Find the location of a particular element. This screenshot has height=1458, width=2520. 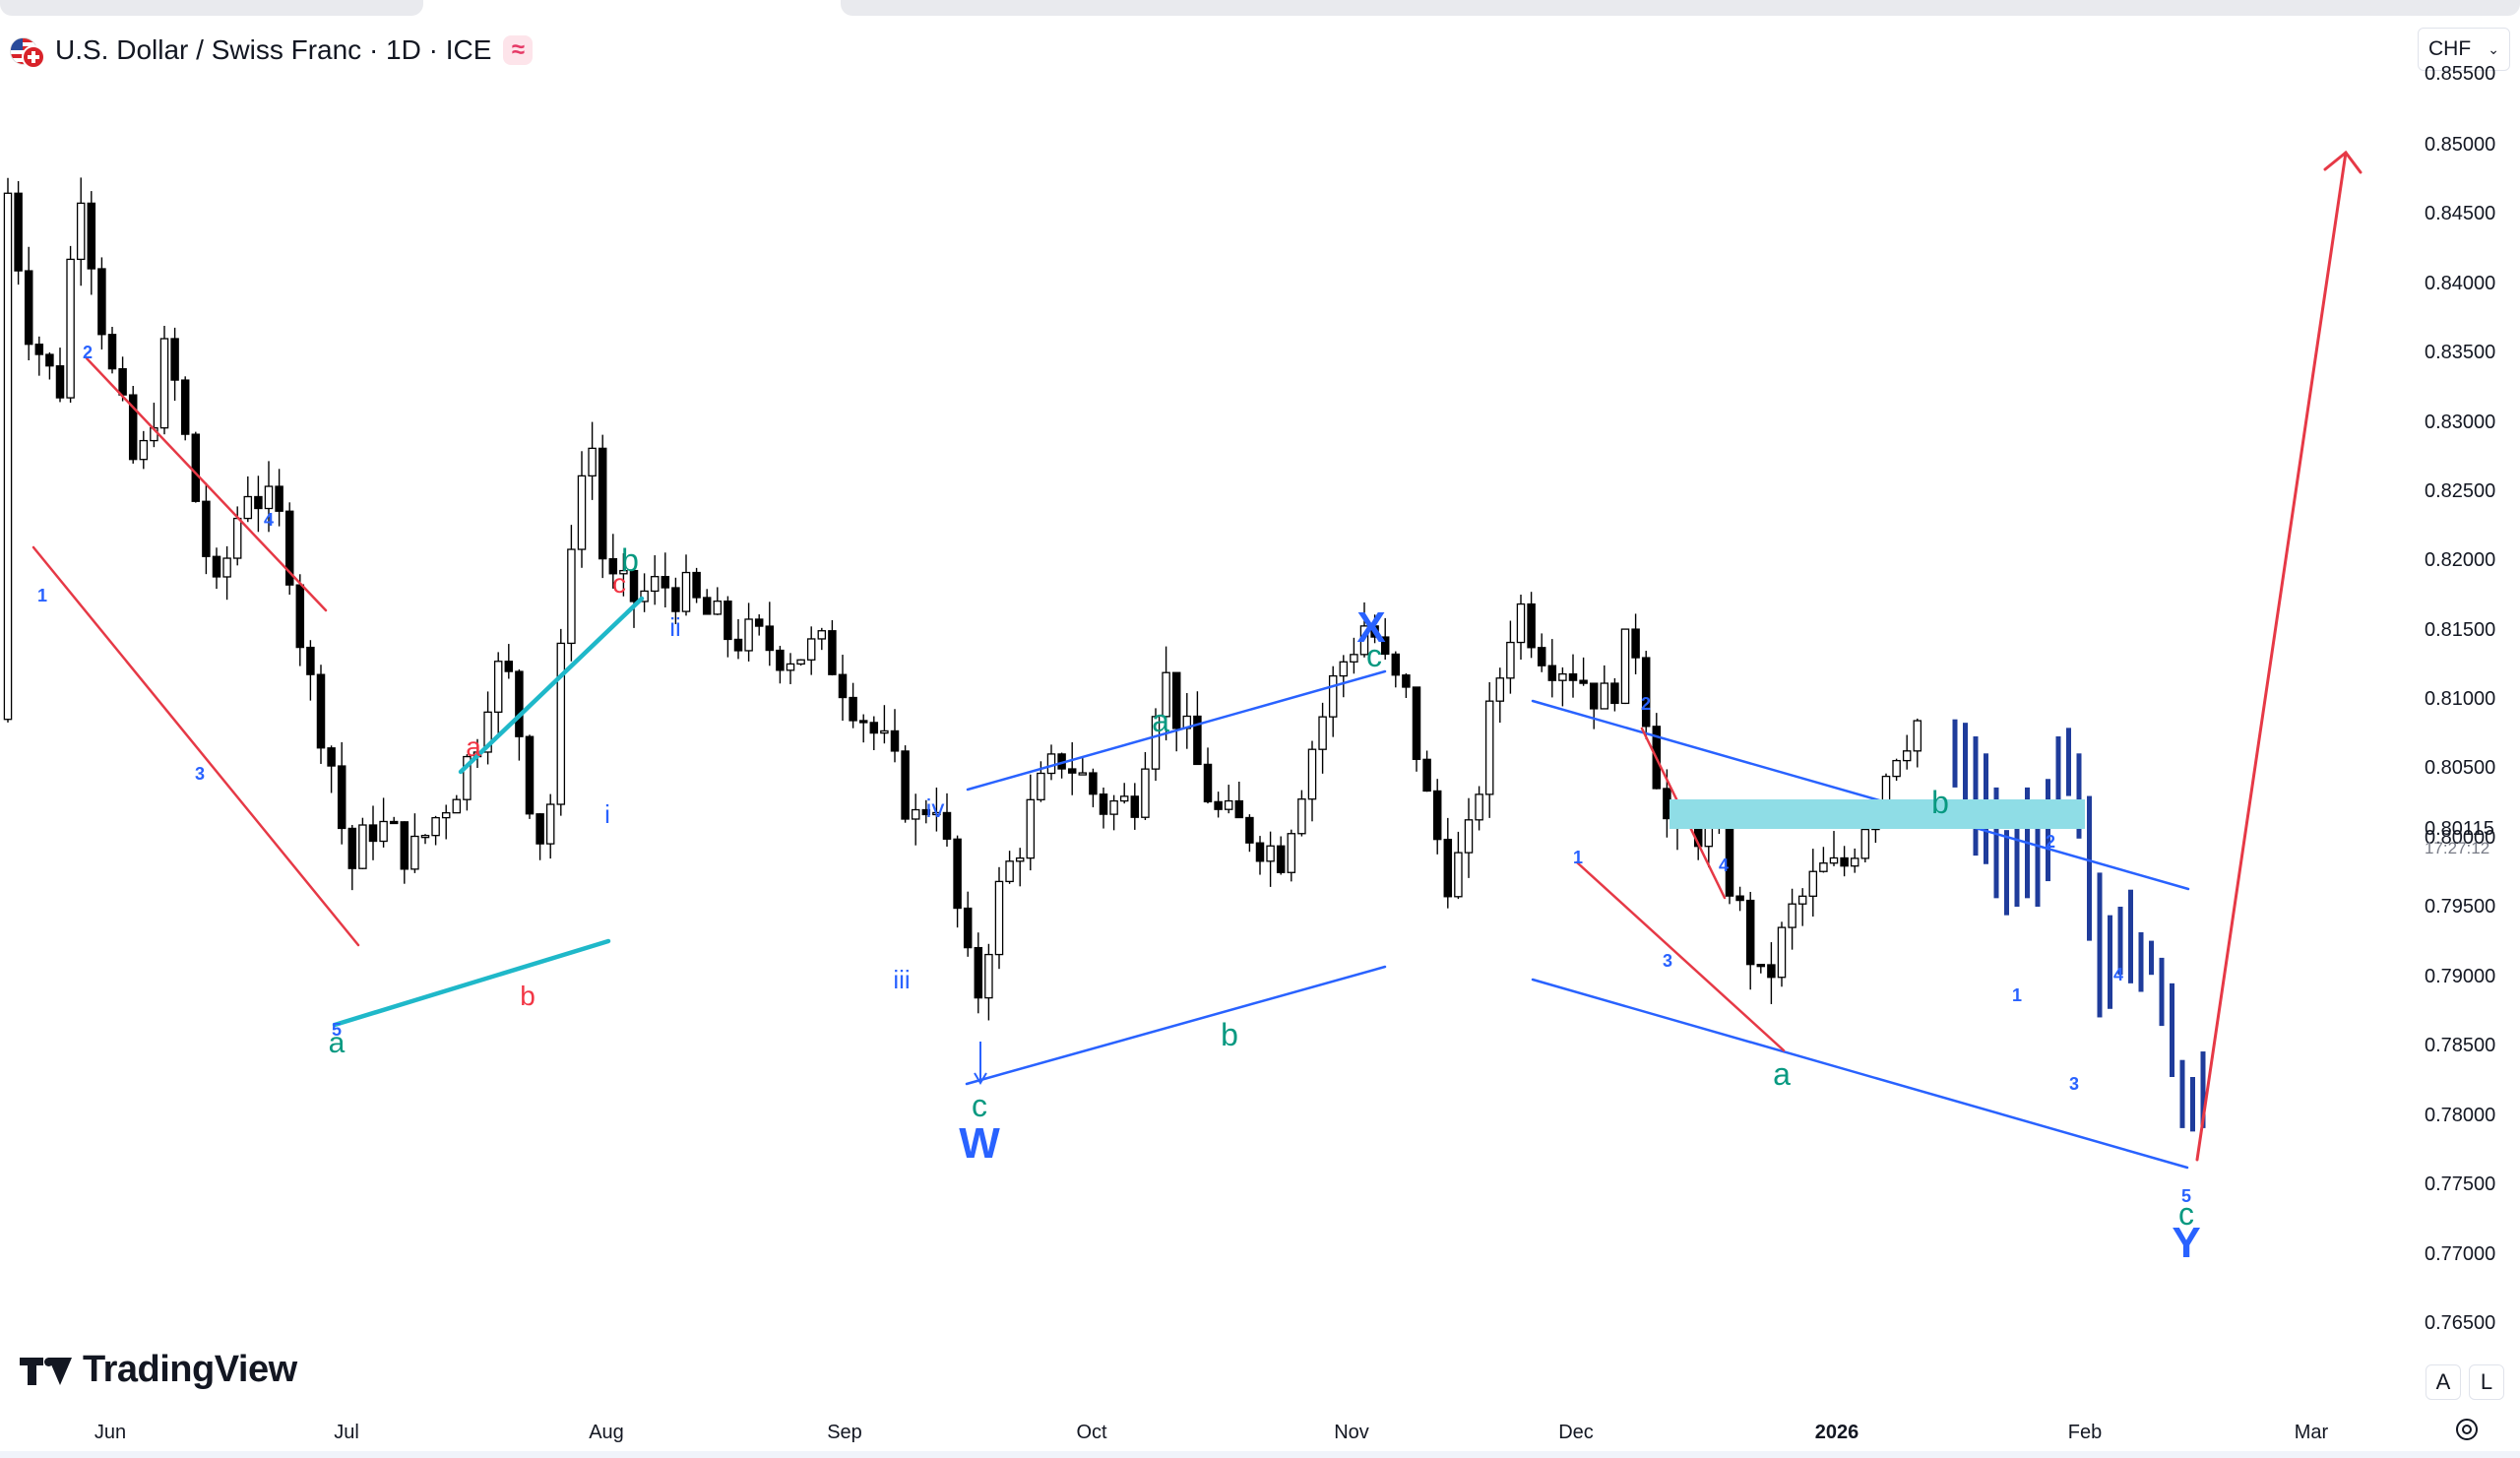

toolbar-tab-right is located at coordinates (1680, 8).